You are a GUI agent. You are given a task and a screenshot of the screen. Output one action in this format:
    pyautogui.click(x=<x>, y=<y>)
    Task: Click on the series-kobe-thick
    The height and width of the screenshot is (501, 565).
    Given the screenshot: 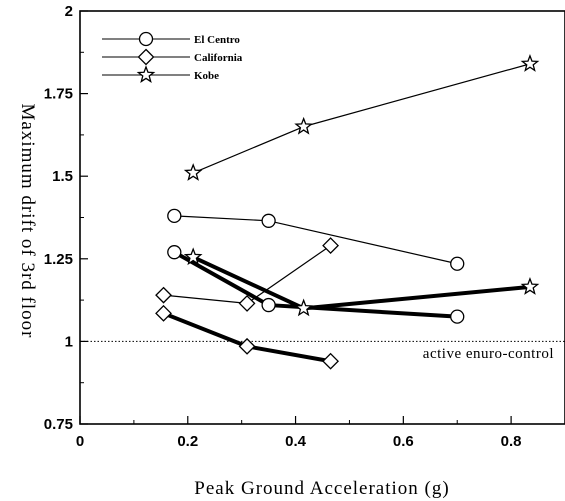 What is the action you would take?
    pyautogui.click(x=361, y=282)
    